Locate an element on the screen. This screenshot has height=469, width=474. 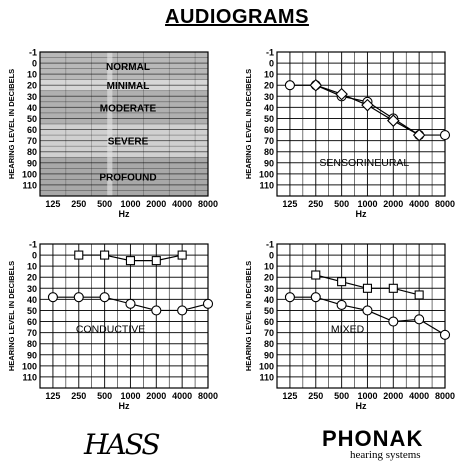
band-label: MINIMAL is located at coordinates (128, 86).